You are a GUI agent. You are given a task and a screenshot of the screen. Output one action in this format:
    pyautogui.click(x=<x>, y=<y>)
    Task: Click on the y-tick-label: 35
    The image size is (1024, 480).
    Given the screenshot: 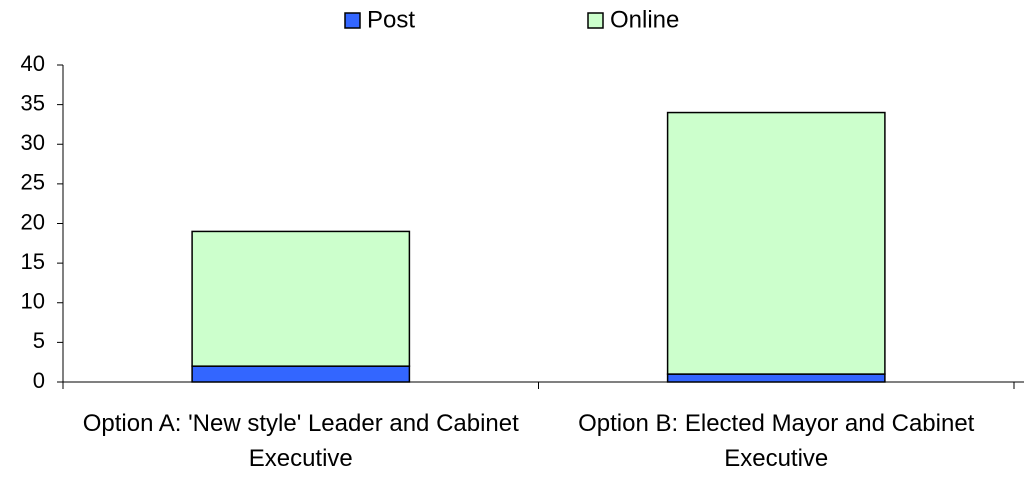 What is the action you would take?
    pyautogui.click(x=33, y=102)
    